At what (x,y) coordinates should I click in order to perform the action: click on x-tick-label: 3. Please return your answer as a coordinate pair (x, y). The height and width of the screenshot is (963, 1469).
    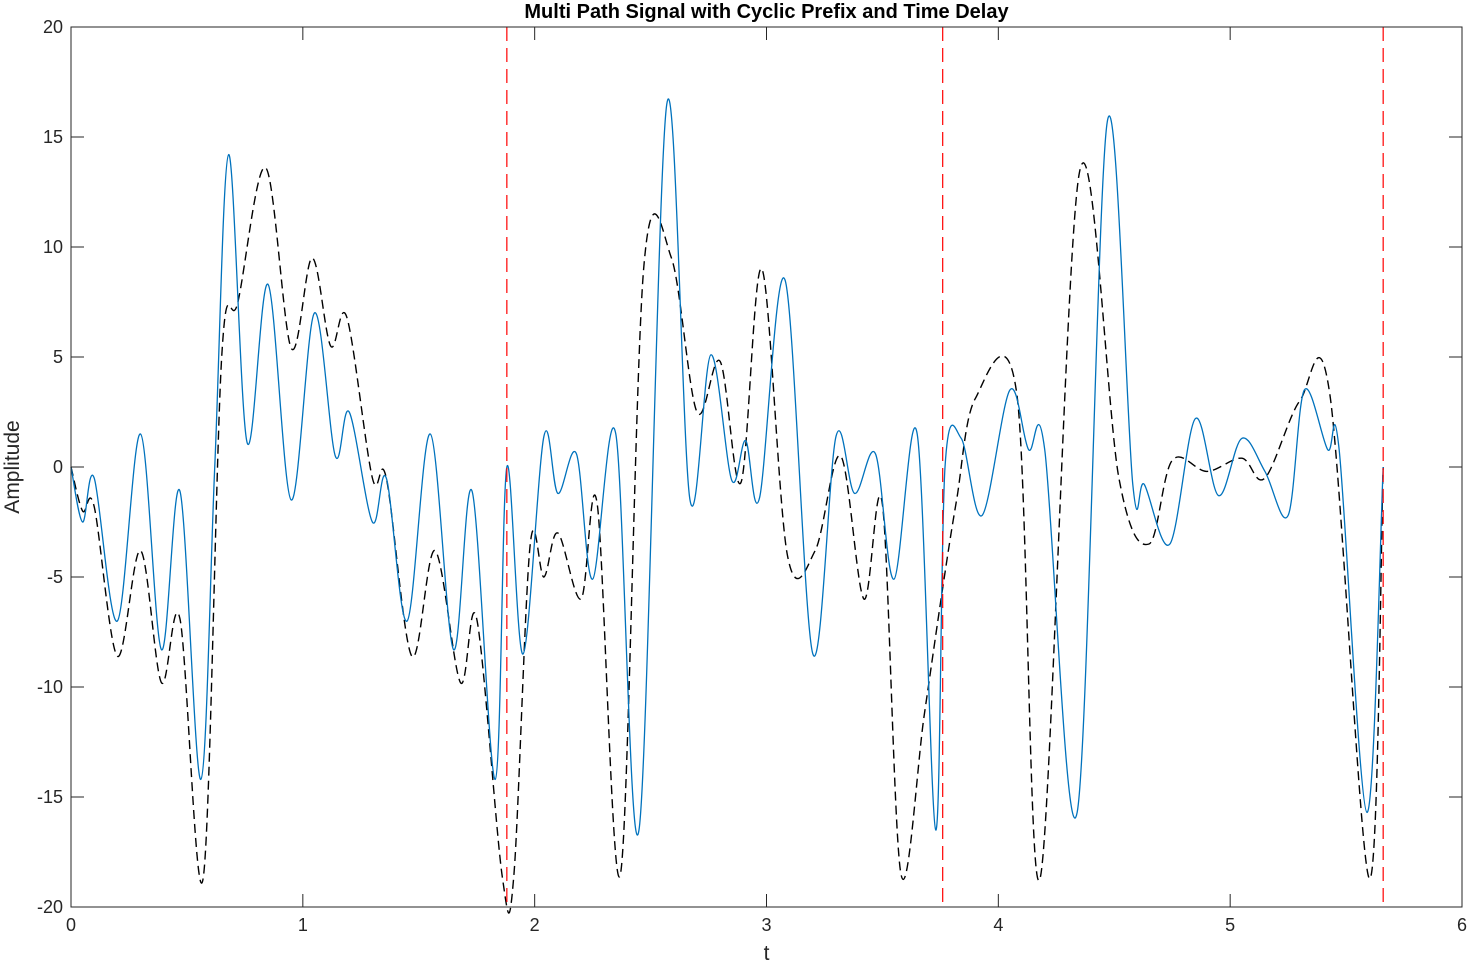
    Looking at the image, I should click on (766, 925).